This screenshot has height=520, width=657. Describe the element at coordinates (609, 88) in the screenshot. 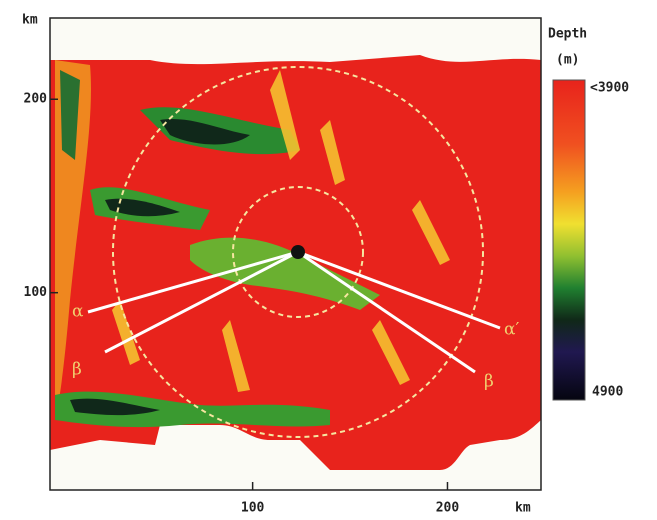

I see `colorbar-label: <3900` at that location.